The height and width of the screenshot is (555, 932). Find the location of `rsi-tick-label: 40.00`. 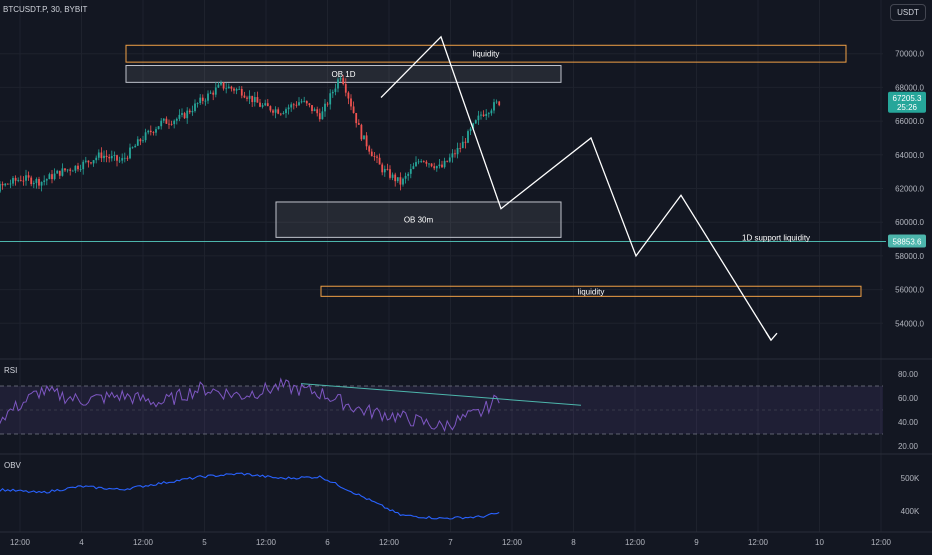

rsi-tick-label: 40.00 is located at coordinates (908, 422).